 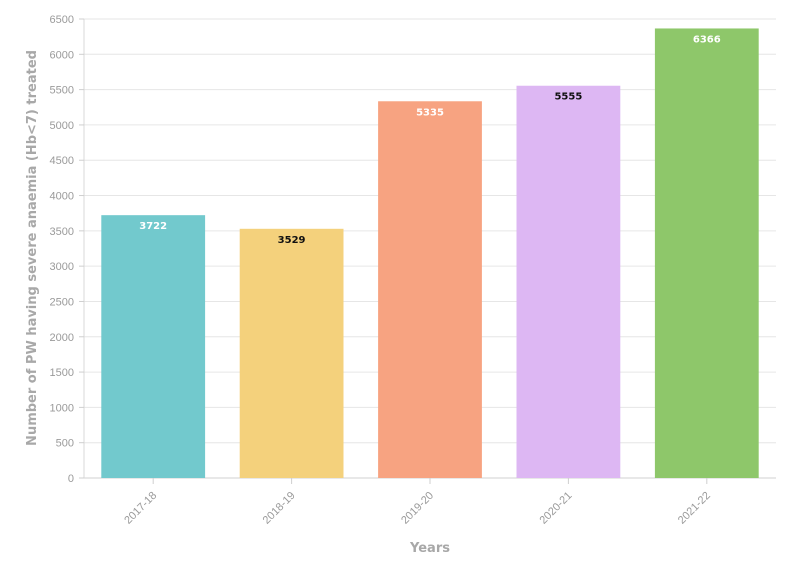 What do you see at coordinates (140, 508) in the screenshot?
I see `x-tick-label: 2017-18` at bounding box center [140, 508].